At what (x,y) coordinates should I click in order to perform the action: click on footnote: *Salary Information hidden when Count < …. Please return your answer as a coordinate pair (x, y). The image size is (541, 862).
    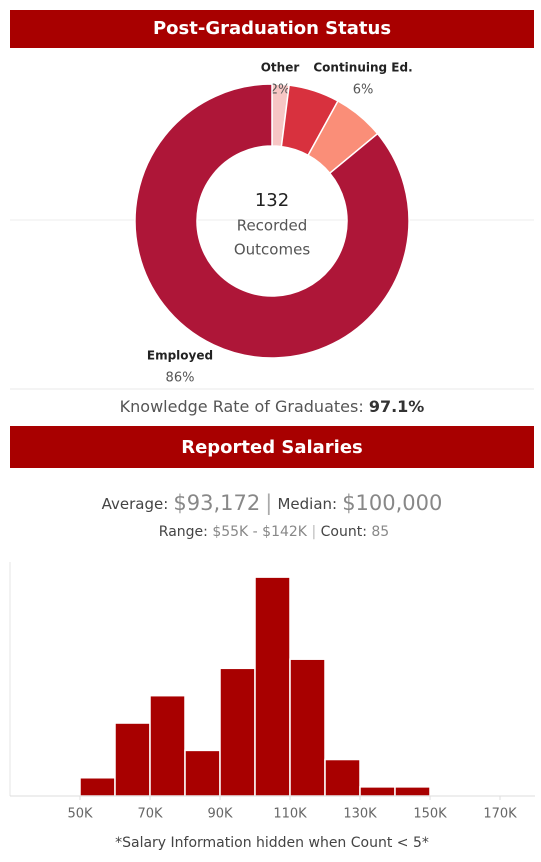
    Looking at the image, I should click on (272, 843).